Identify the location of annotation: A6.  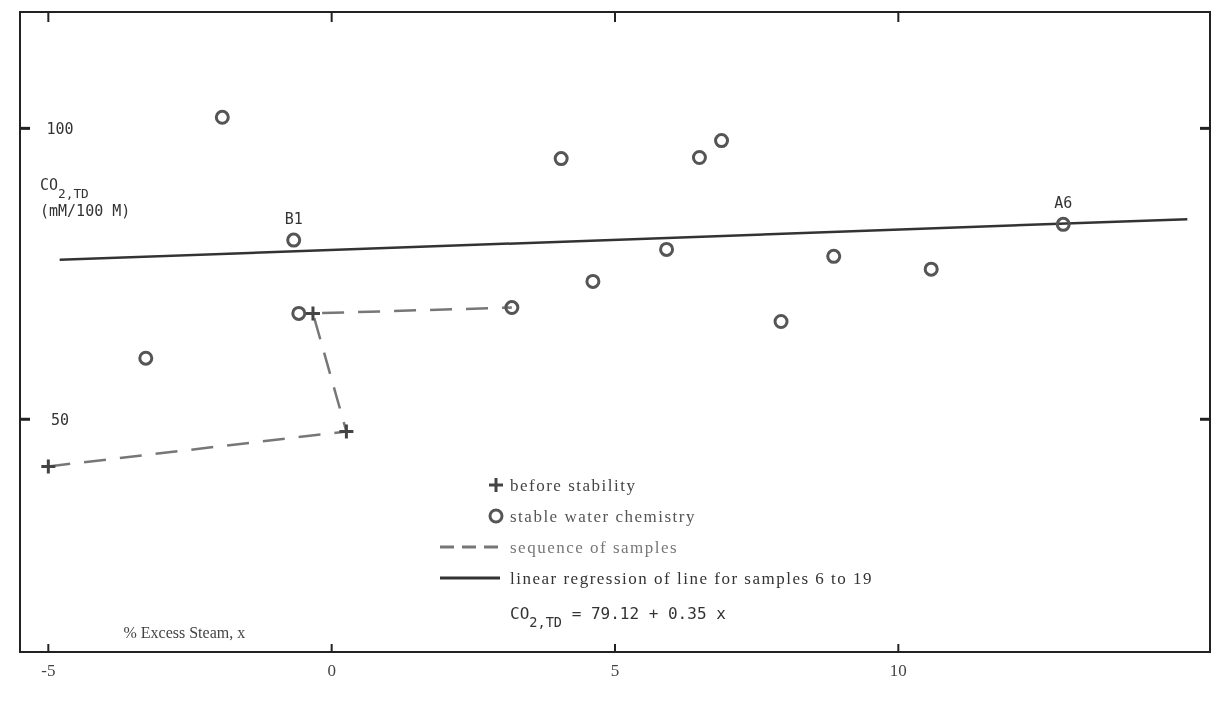
(1063, 203).